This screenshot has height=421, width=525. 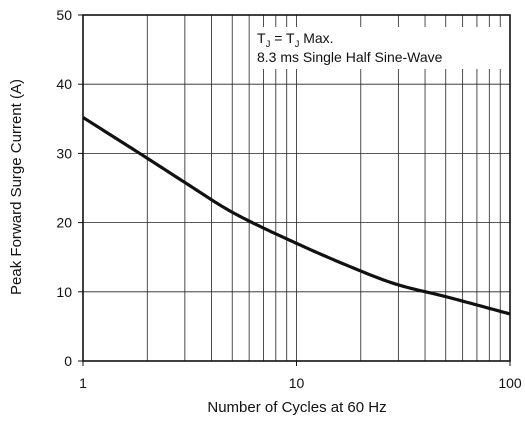 I want to click on y-axis-title: Peak Forward Surge Current (A), so click(x=16, y=187).